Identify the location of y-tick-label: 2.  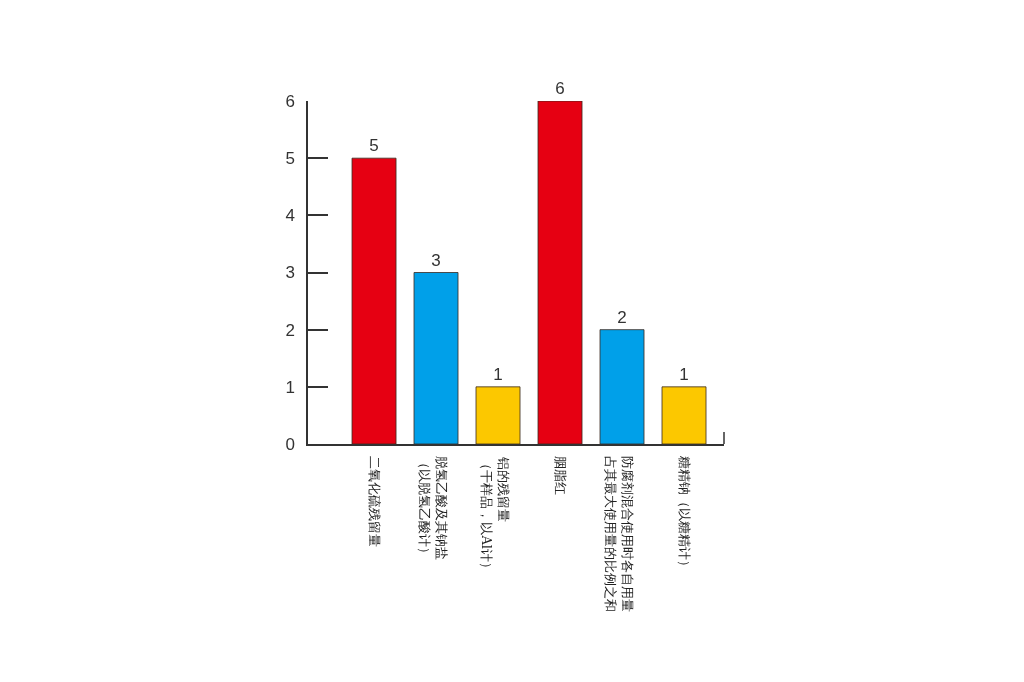
(290, 330).